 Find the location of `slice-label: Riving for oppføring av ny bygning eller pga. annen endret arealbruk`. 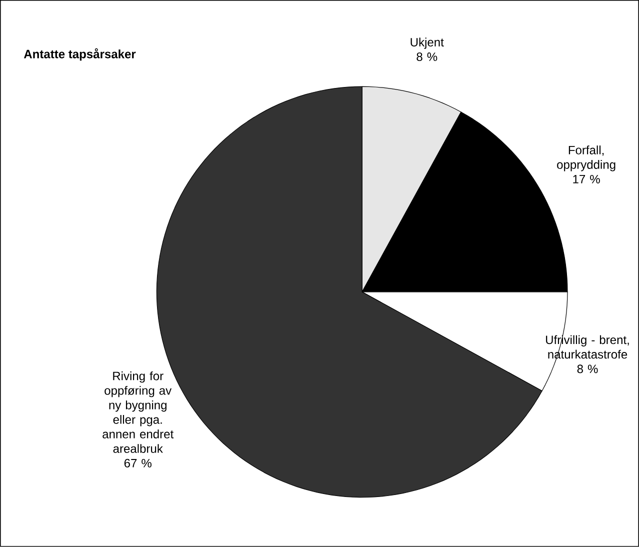

slice-label: Riving for oppføring av ny bygning eller pga. annen endret arealbruk is located at coordinates (138, 413).